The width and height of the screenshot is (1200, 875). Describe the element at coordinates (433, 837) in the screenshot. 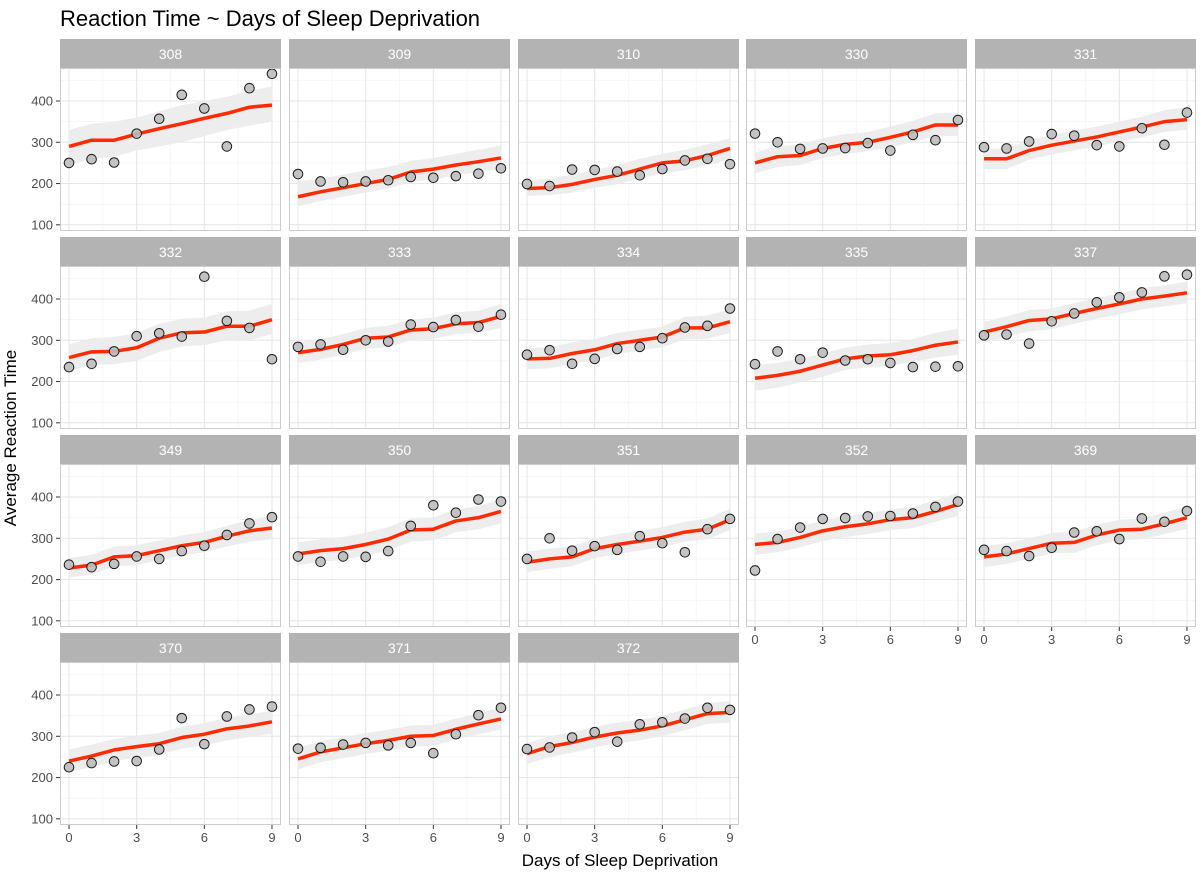

I see `x-tick-label: 6` at that location.